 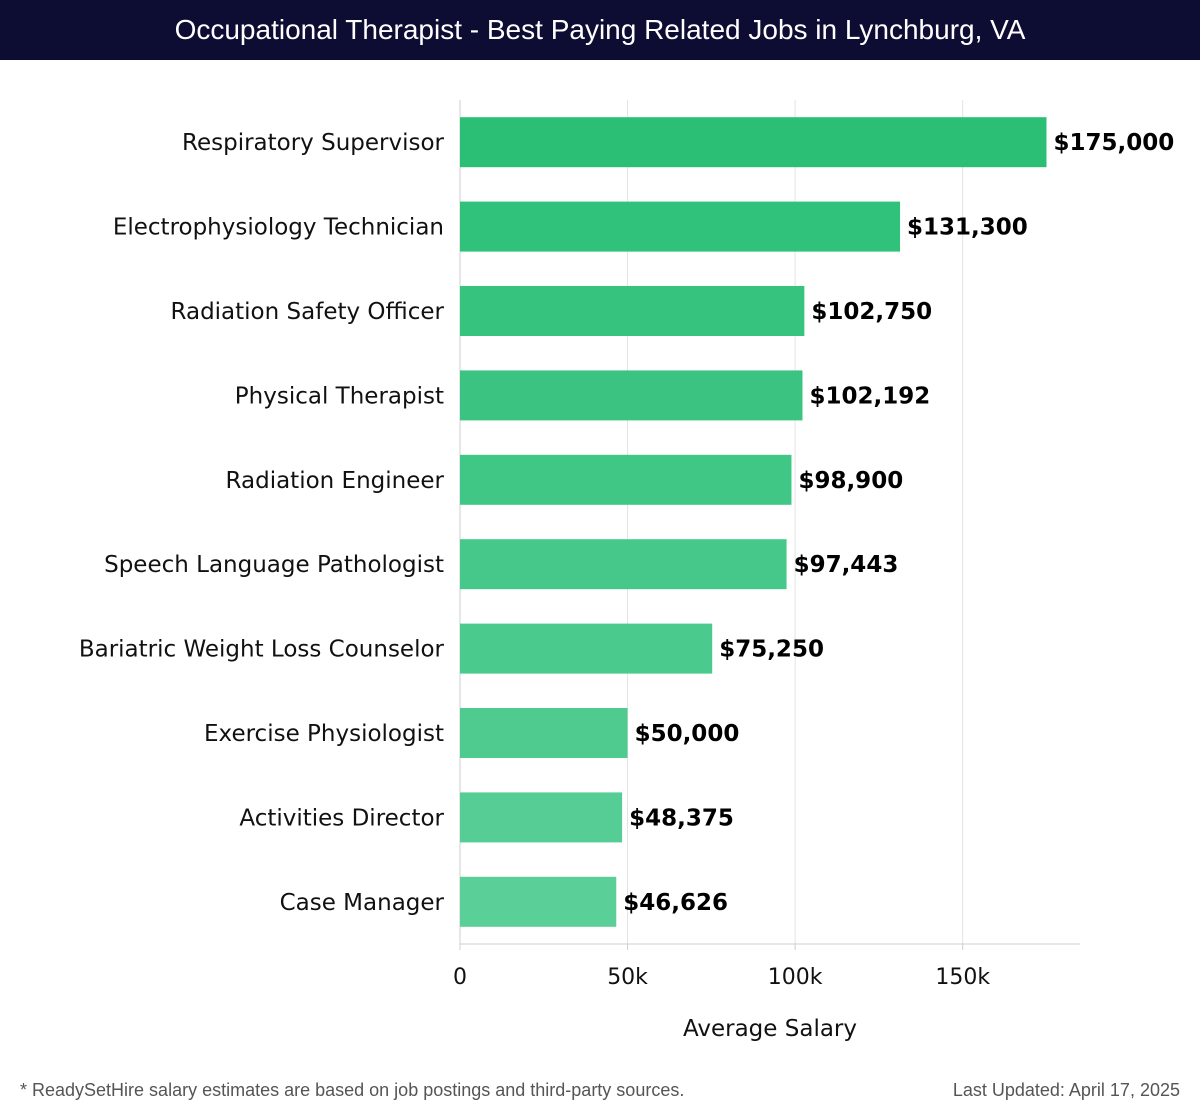 What do you see at coordinates (871, 312) in the screenshot?
I see `value-label: $102,750` at bounding box center [871, 312].